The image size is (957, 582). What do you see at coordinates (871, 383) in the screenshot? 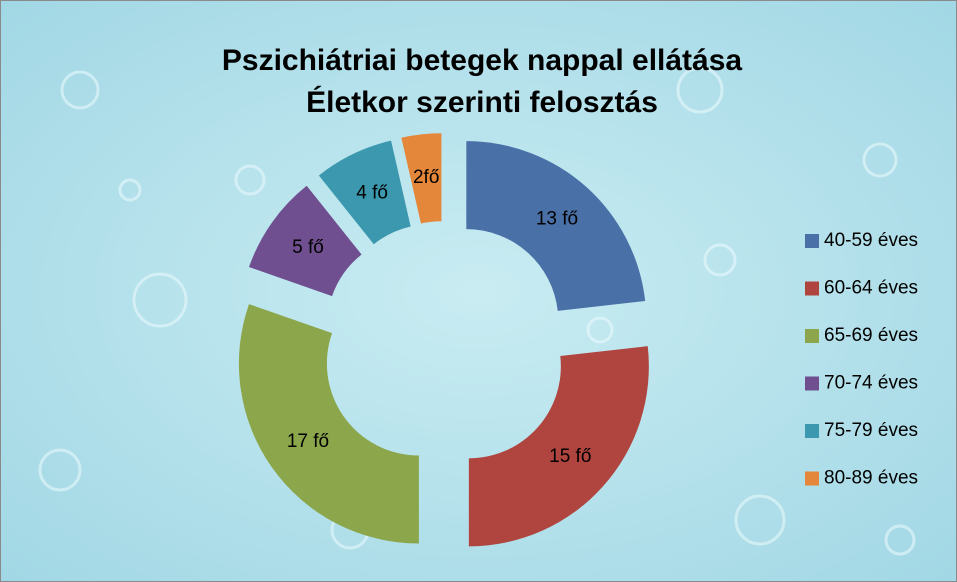
I see `legend-label: 70-74 éves` at bounding box center [871, 383].